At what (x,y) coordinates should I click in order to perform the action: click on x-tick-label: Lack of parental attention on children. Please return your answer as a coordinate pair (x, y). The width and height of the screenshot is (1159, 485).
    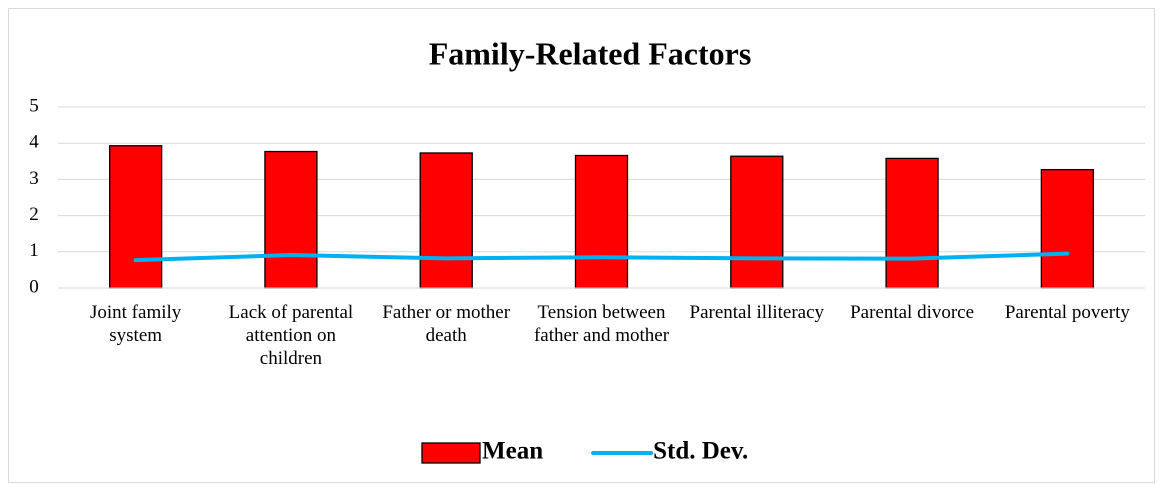
    Looking at the image, I should click on (291, 335).